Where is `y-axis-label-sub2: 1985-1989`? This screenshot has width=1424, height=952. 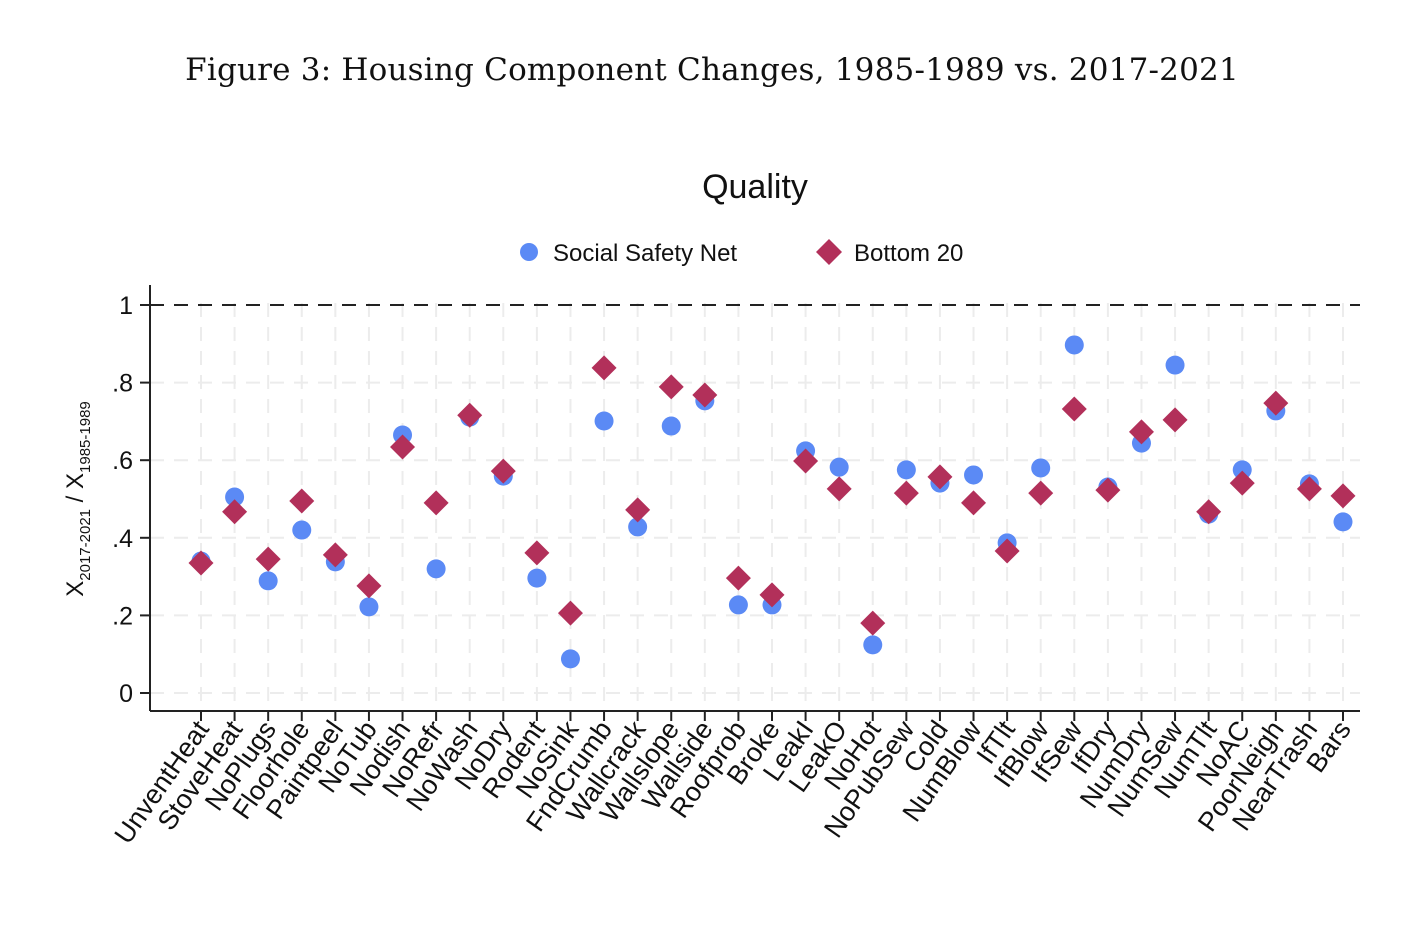
y-axis-label-sub2: 1985-1989 is located at coordinates (85, 437).